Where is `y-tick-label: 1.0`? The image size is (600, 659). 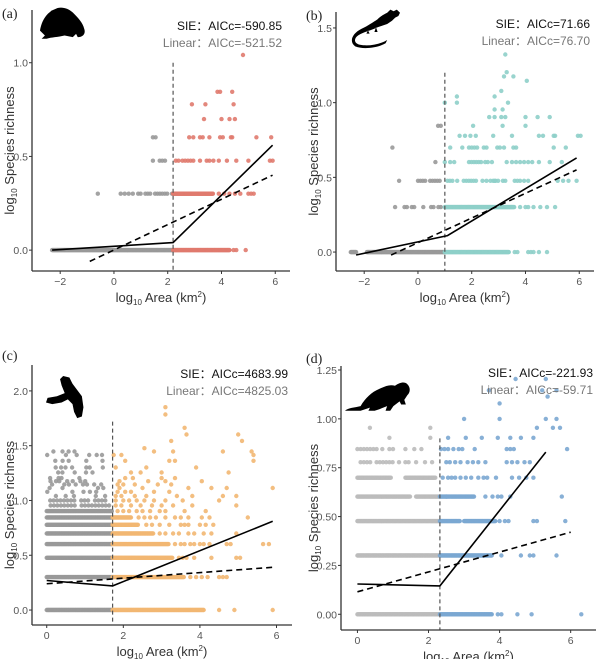 y-tick-label: 1.0 is located at coordinates (324, 104).